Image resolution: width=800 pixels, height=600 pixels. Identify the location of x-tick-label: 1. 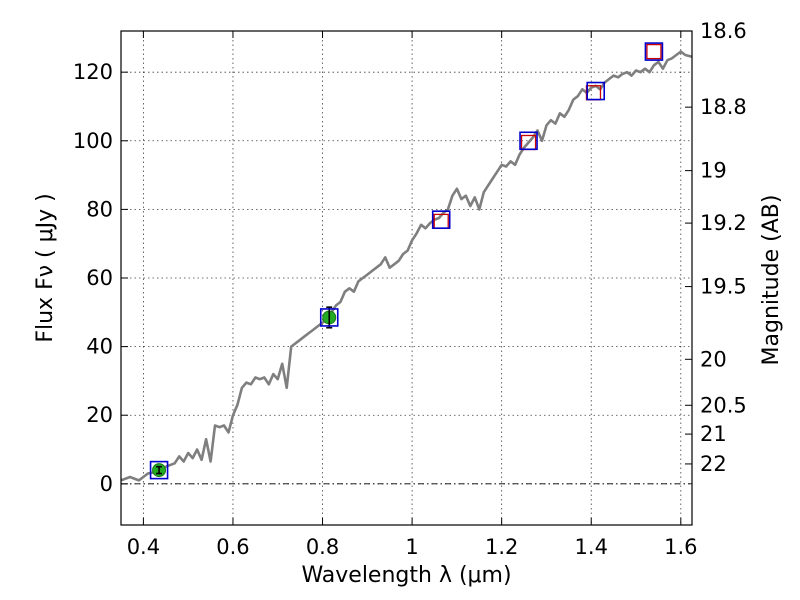
(411, 547).